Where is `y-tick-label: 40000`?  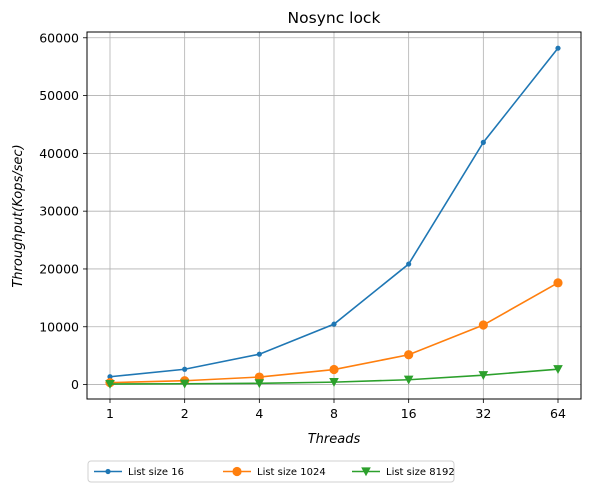
y-tick-label: 40000 is located at coordinates (59, 153).